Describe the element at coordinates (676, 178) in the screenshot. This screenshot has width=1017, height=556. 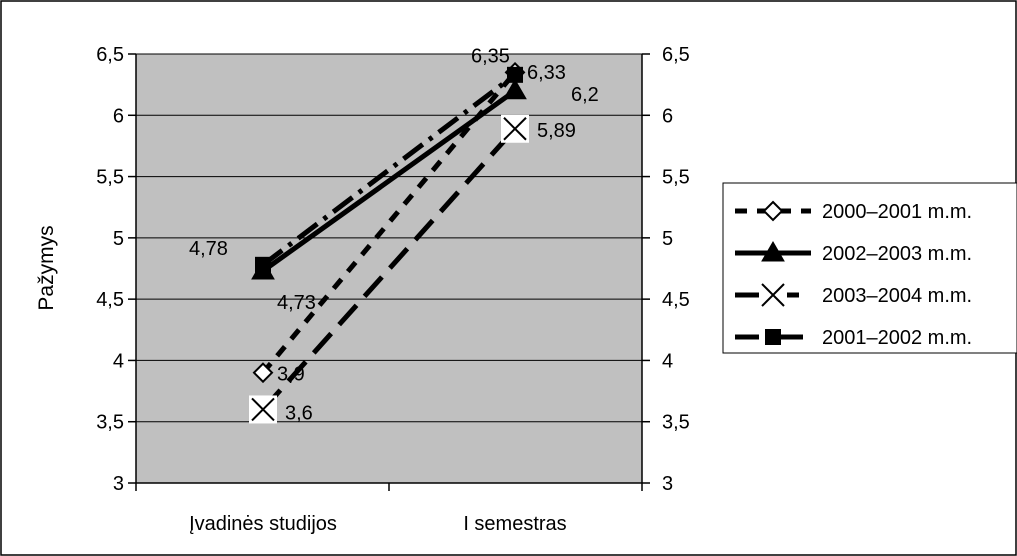
I see `y-tick-label-right: 5,5` at that location.